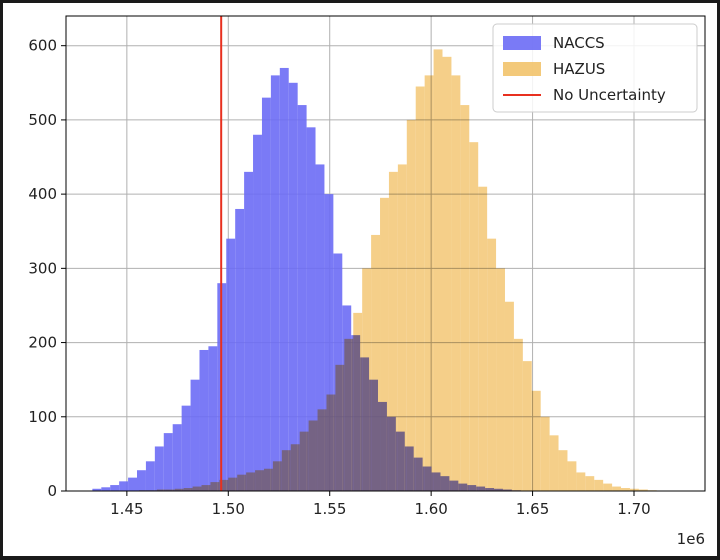 Image resolution: width=720 pixels, height=560 pixels. I want to click on x-tick-label: 1.50, so click(228, 509).